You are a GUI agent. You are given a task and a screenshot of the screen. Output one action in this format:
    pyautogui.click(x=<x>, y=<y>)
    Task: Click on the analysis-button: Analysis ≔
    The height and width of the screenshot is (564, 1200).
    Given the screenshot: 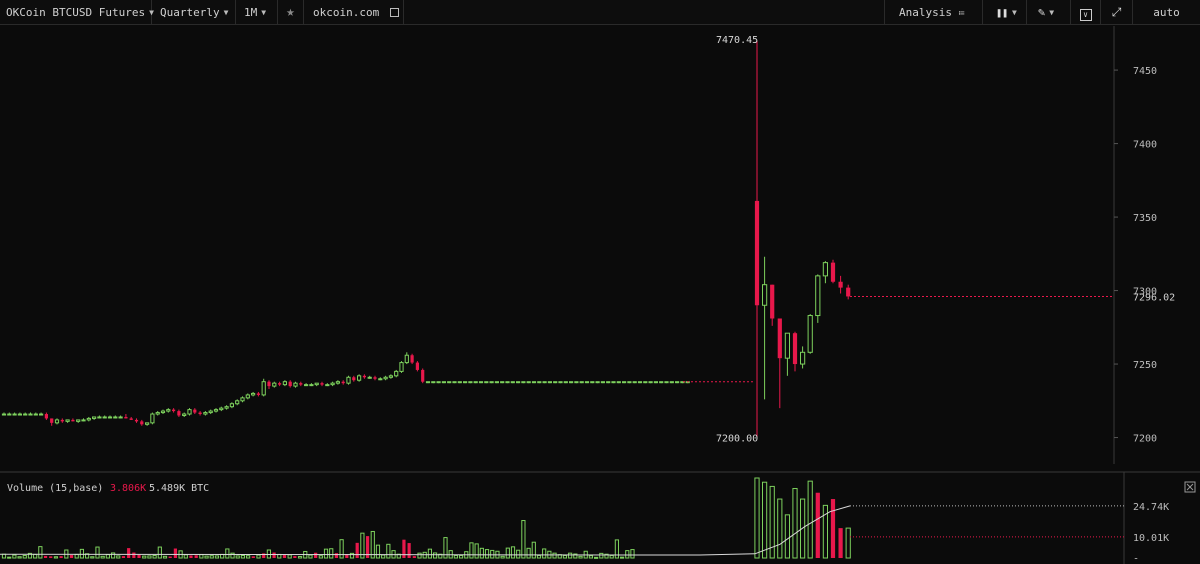 What is the action you would take?
    pyautogui.click(x=933, y=12)
    